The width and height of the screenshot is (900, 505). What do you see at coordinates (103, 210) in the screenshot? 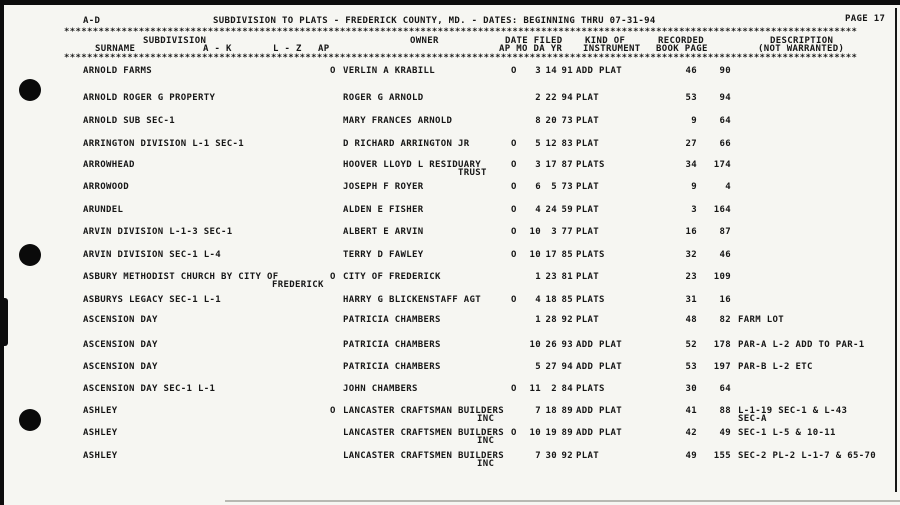
I see `subdivision-name-cell: ARUNDEL` at bounding box center [103, 210].